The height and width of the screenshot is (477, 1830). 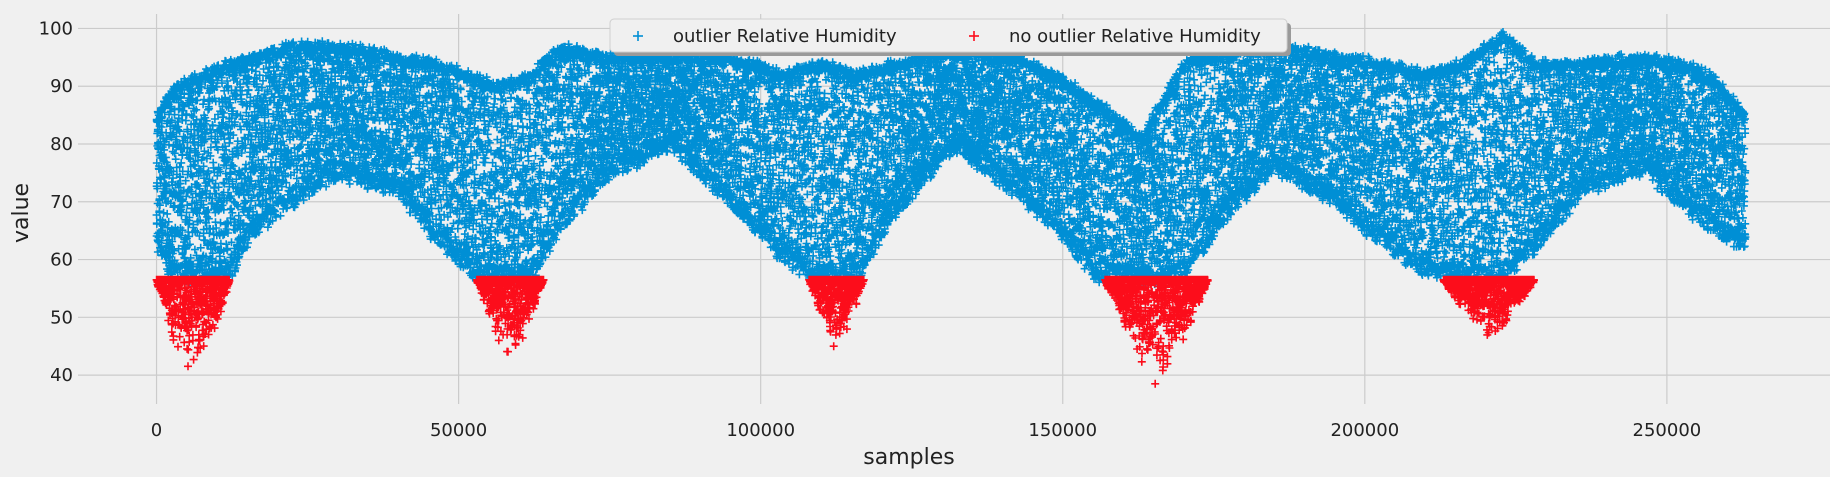 What do you see at coordinates (21, 213) in the screenshot?
I see `y-axis-label: value` at bounding box center [21, 213].